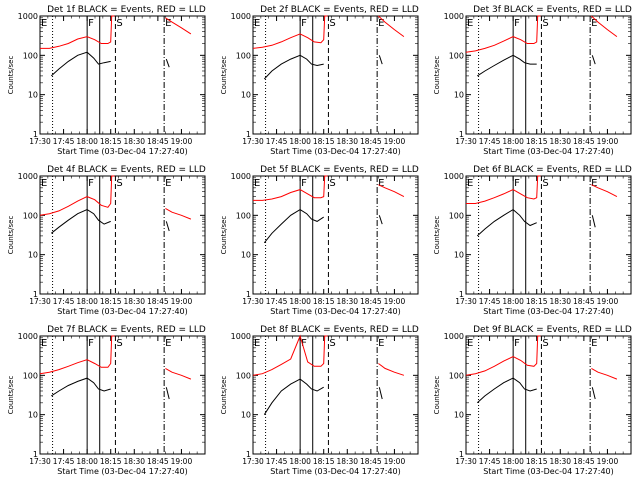 This screenshot has height=480, width=640. What do you see at coordinates (339, 10) in the screenshot?
I see `panel-title: Det 2f BLACK = Events, RED = LLD` at bounding box center [339, 10].